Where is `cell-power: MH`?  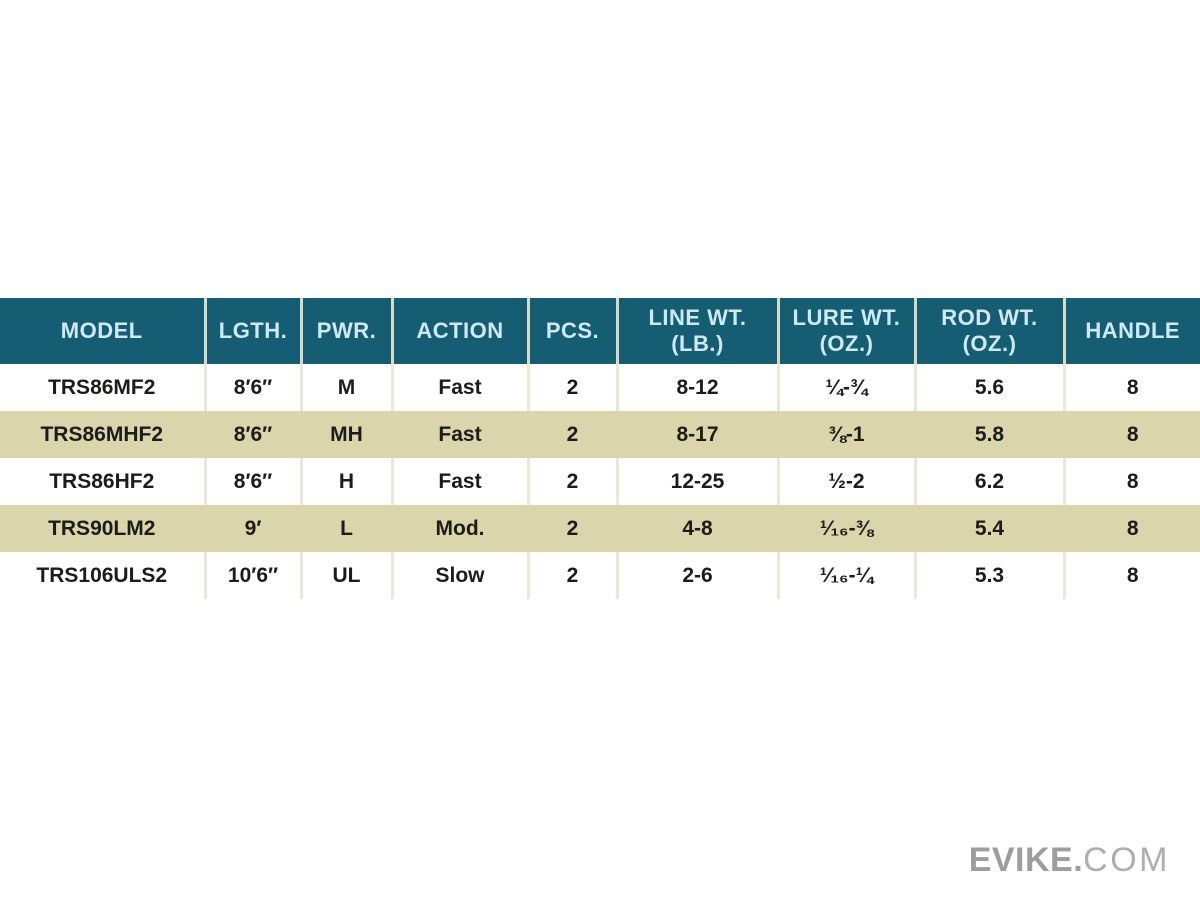 cell-power: MH is located at coordinates (347, 434).